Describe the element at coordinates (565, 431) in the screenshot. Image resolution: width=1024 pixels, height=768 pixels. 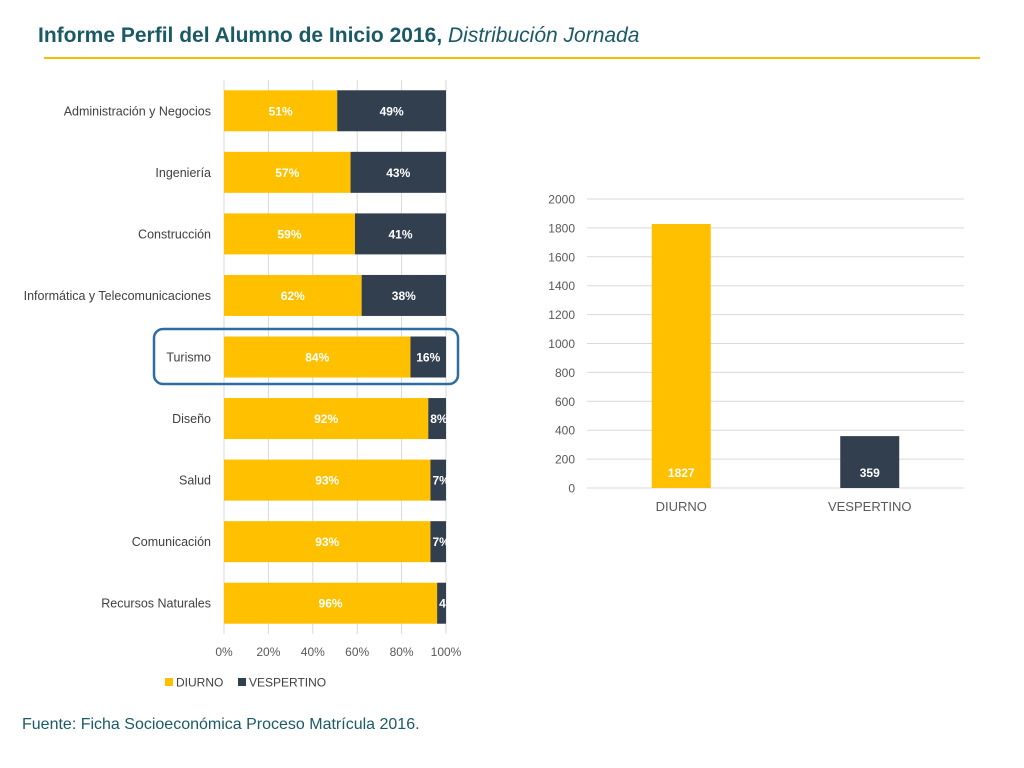
I see `y-tick-label: 400` at that location.